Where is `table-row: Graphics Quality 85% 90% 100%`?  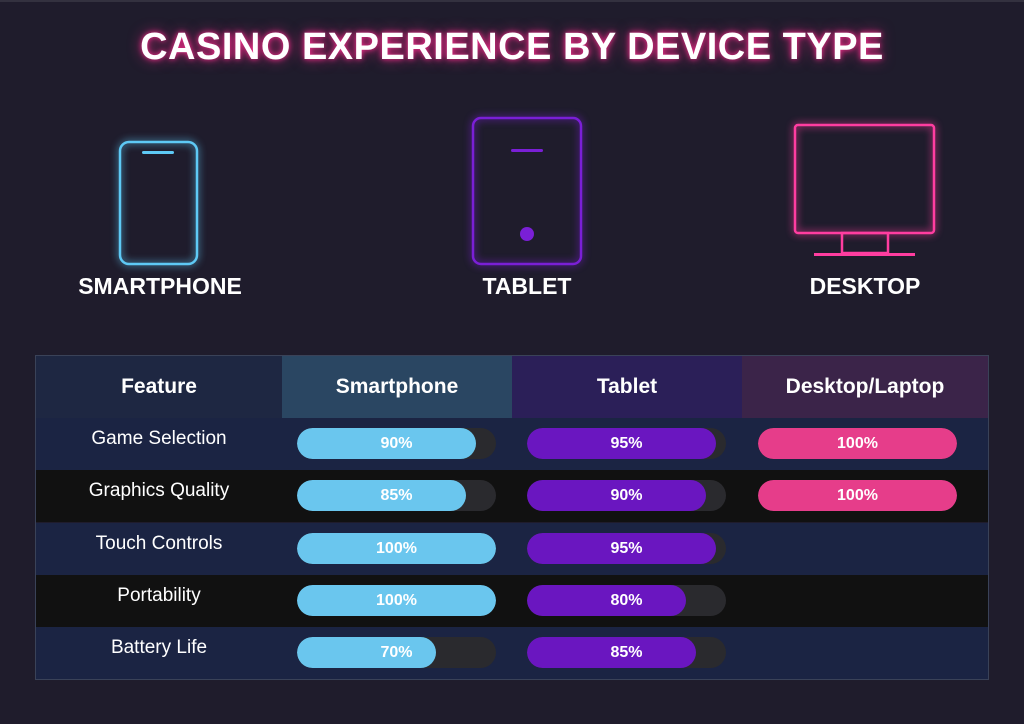
table-row: Graphics Quality 85% 90% 100% is located at coordinates (512, 496).